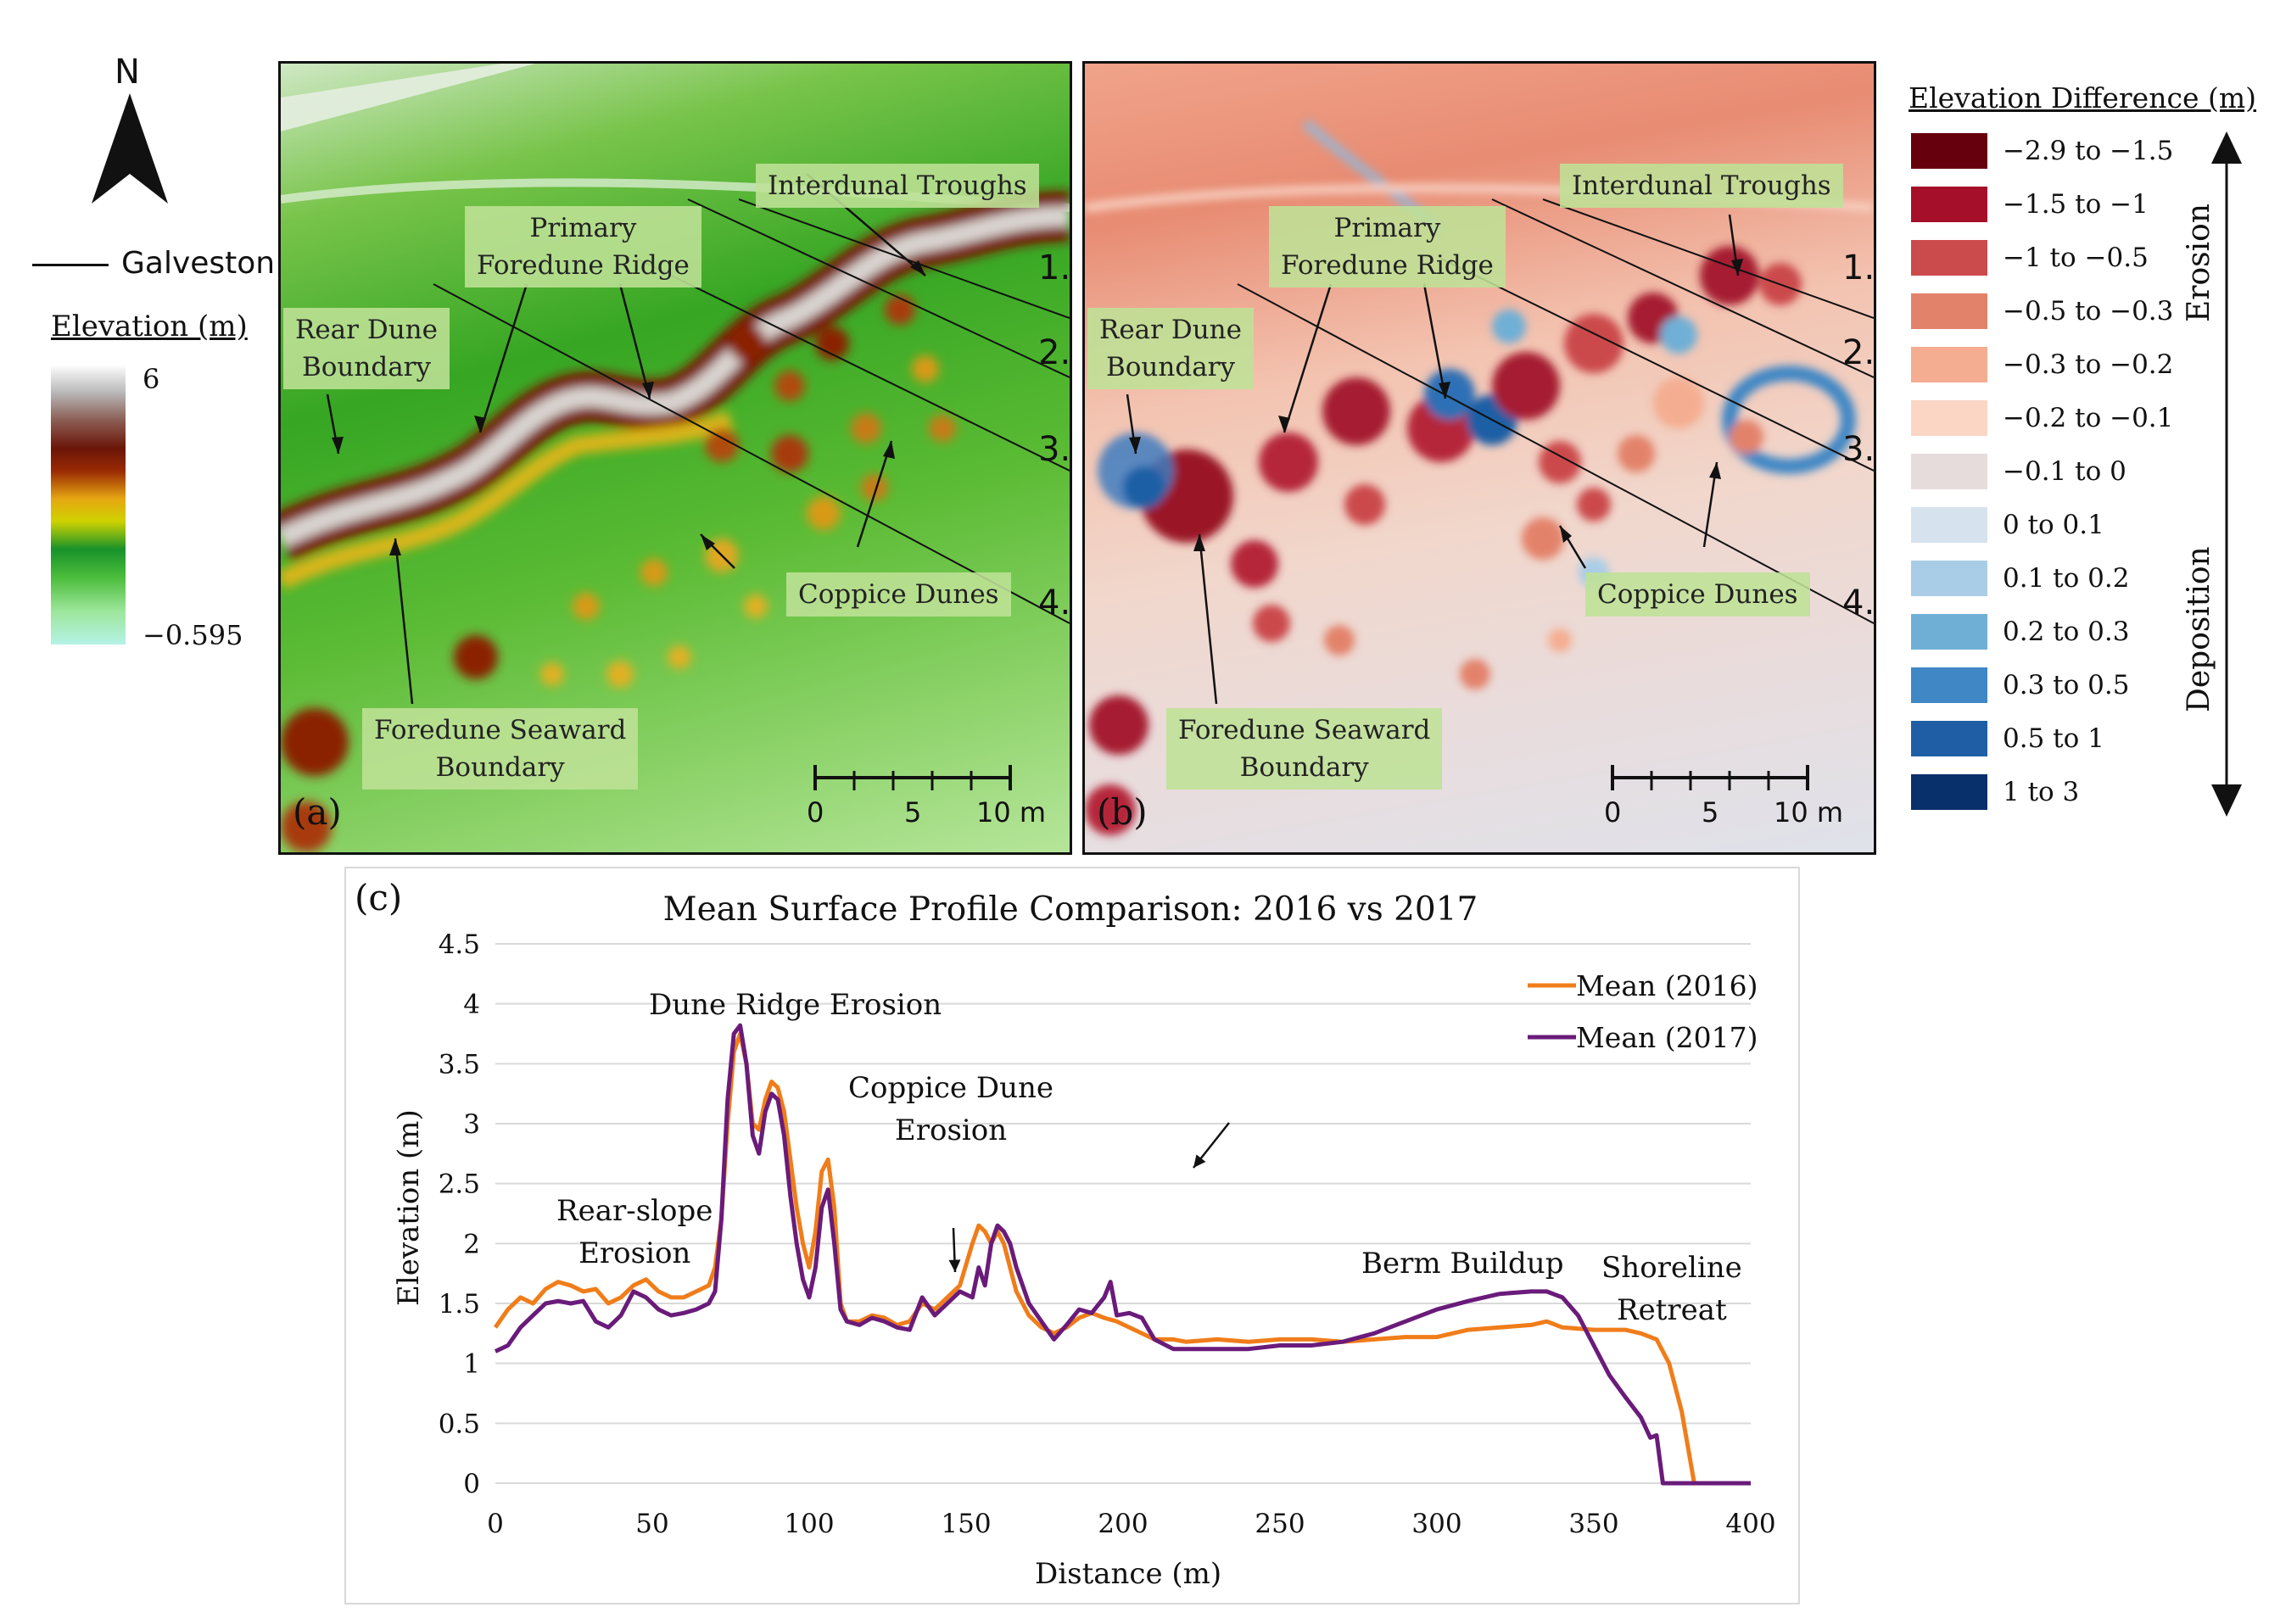 This screenshot has width=2269, height=1624. Describe the element at coordinates (88, 505) in the screenshot. I see `elevation-color-ramp` at that location.